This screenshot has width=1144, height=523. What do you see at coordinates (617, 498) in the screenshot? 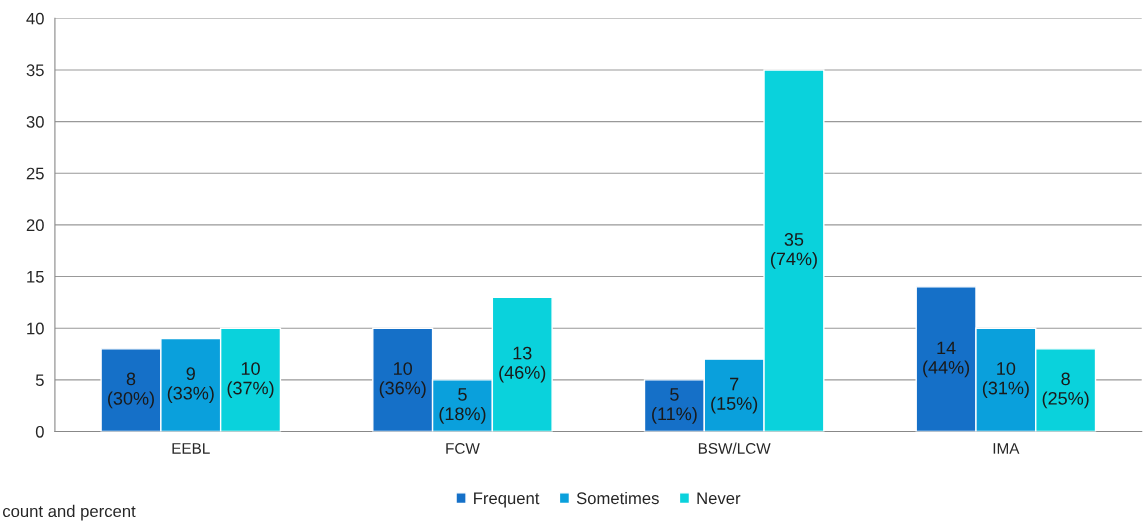
I see `legend-label: Sometimes` at bounding box center [617, 498].